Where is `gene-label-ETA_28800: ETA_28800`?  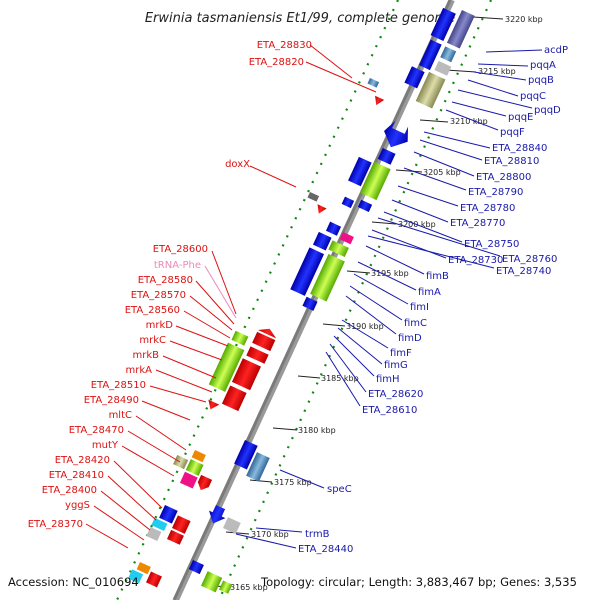 gene-label-ETA_28800: ETA_28800 is located at coordinates (503, 177).